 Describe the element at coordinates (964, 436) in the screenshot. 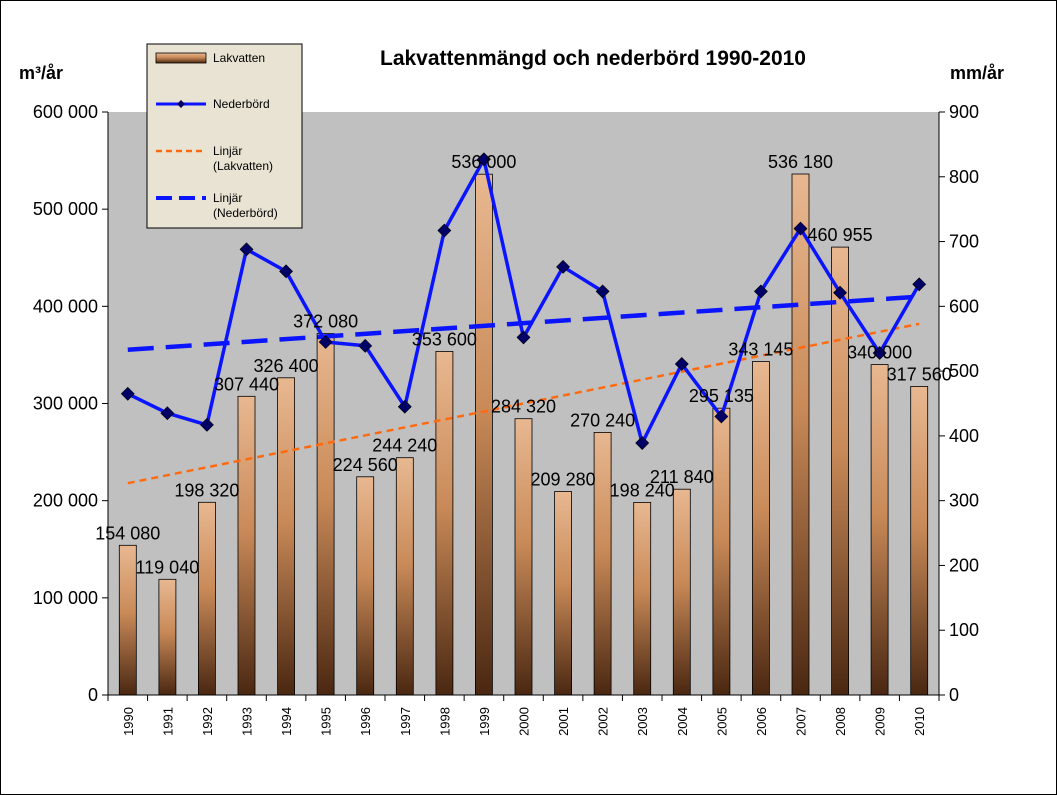

I see `y-right-tick-label: 400` at that location.